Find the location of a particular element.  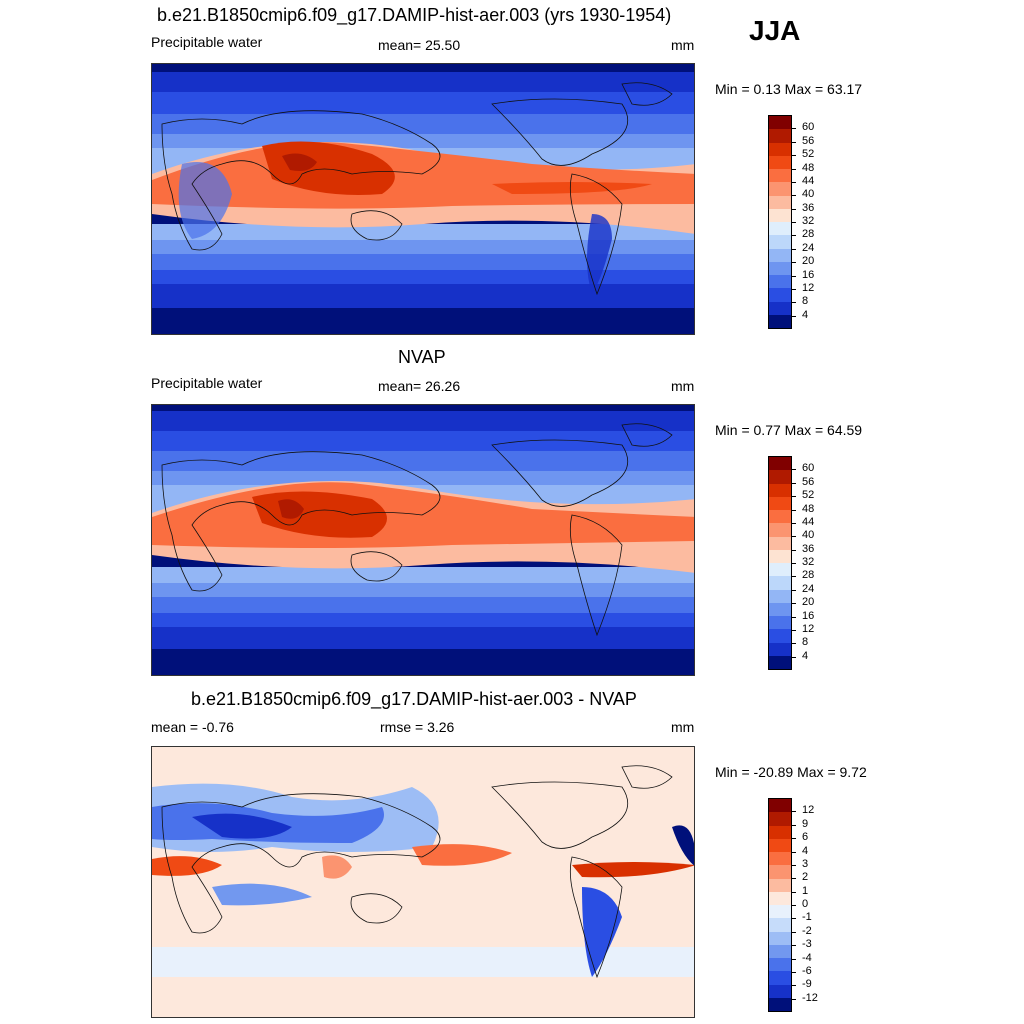

colorbar-tick-label: 44 is located at coordinates (808, 521).